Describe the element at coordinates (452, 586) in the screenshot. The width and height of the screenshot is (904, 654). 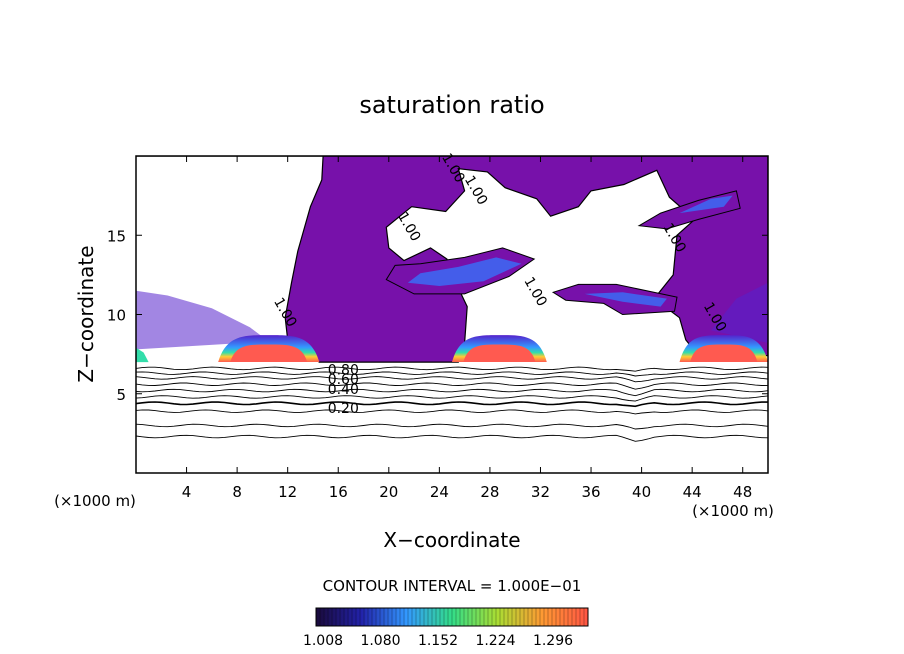
I see `contour-interval-text: CONTOUR INTERVAL = 1.000E−01` at that location.